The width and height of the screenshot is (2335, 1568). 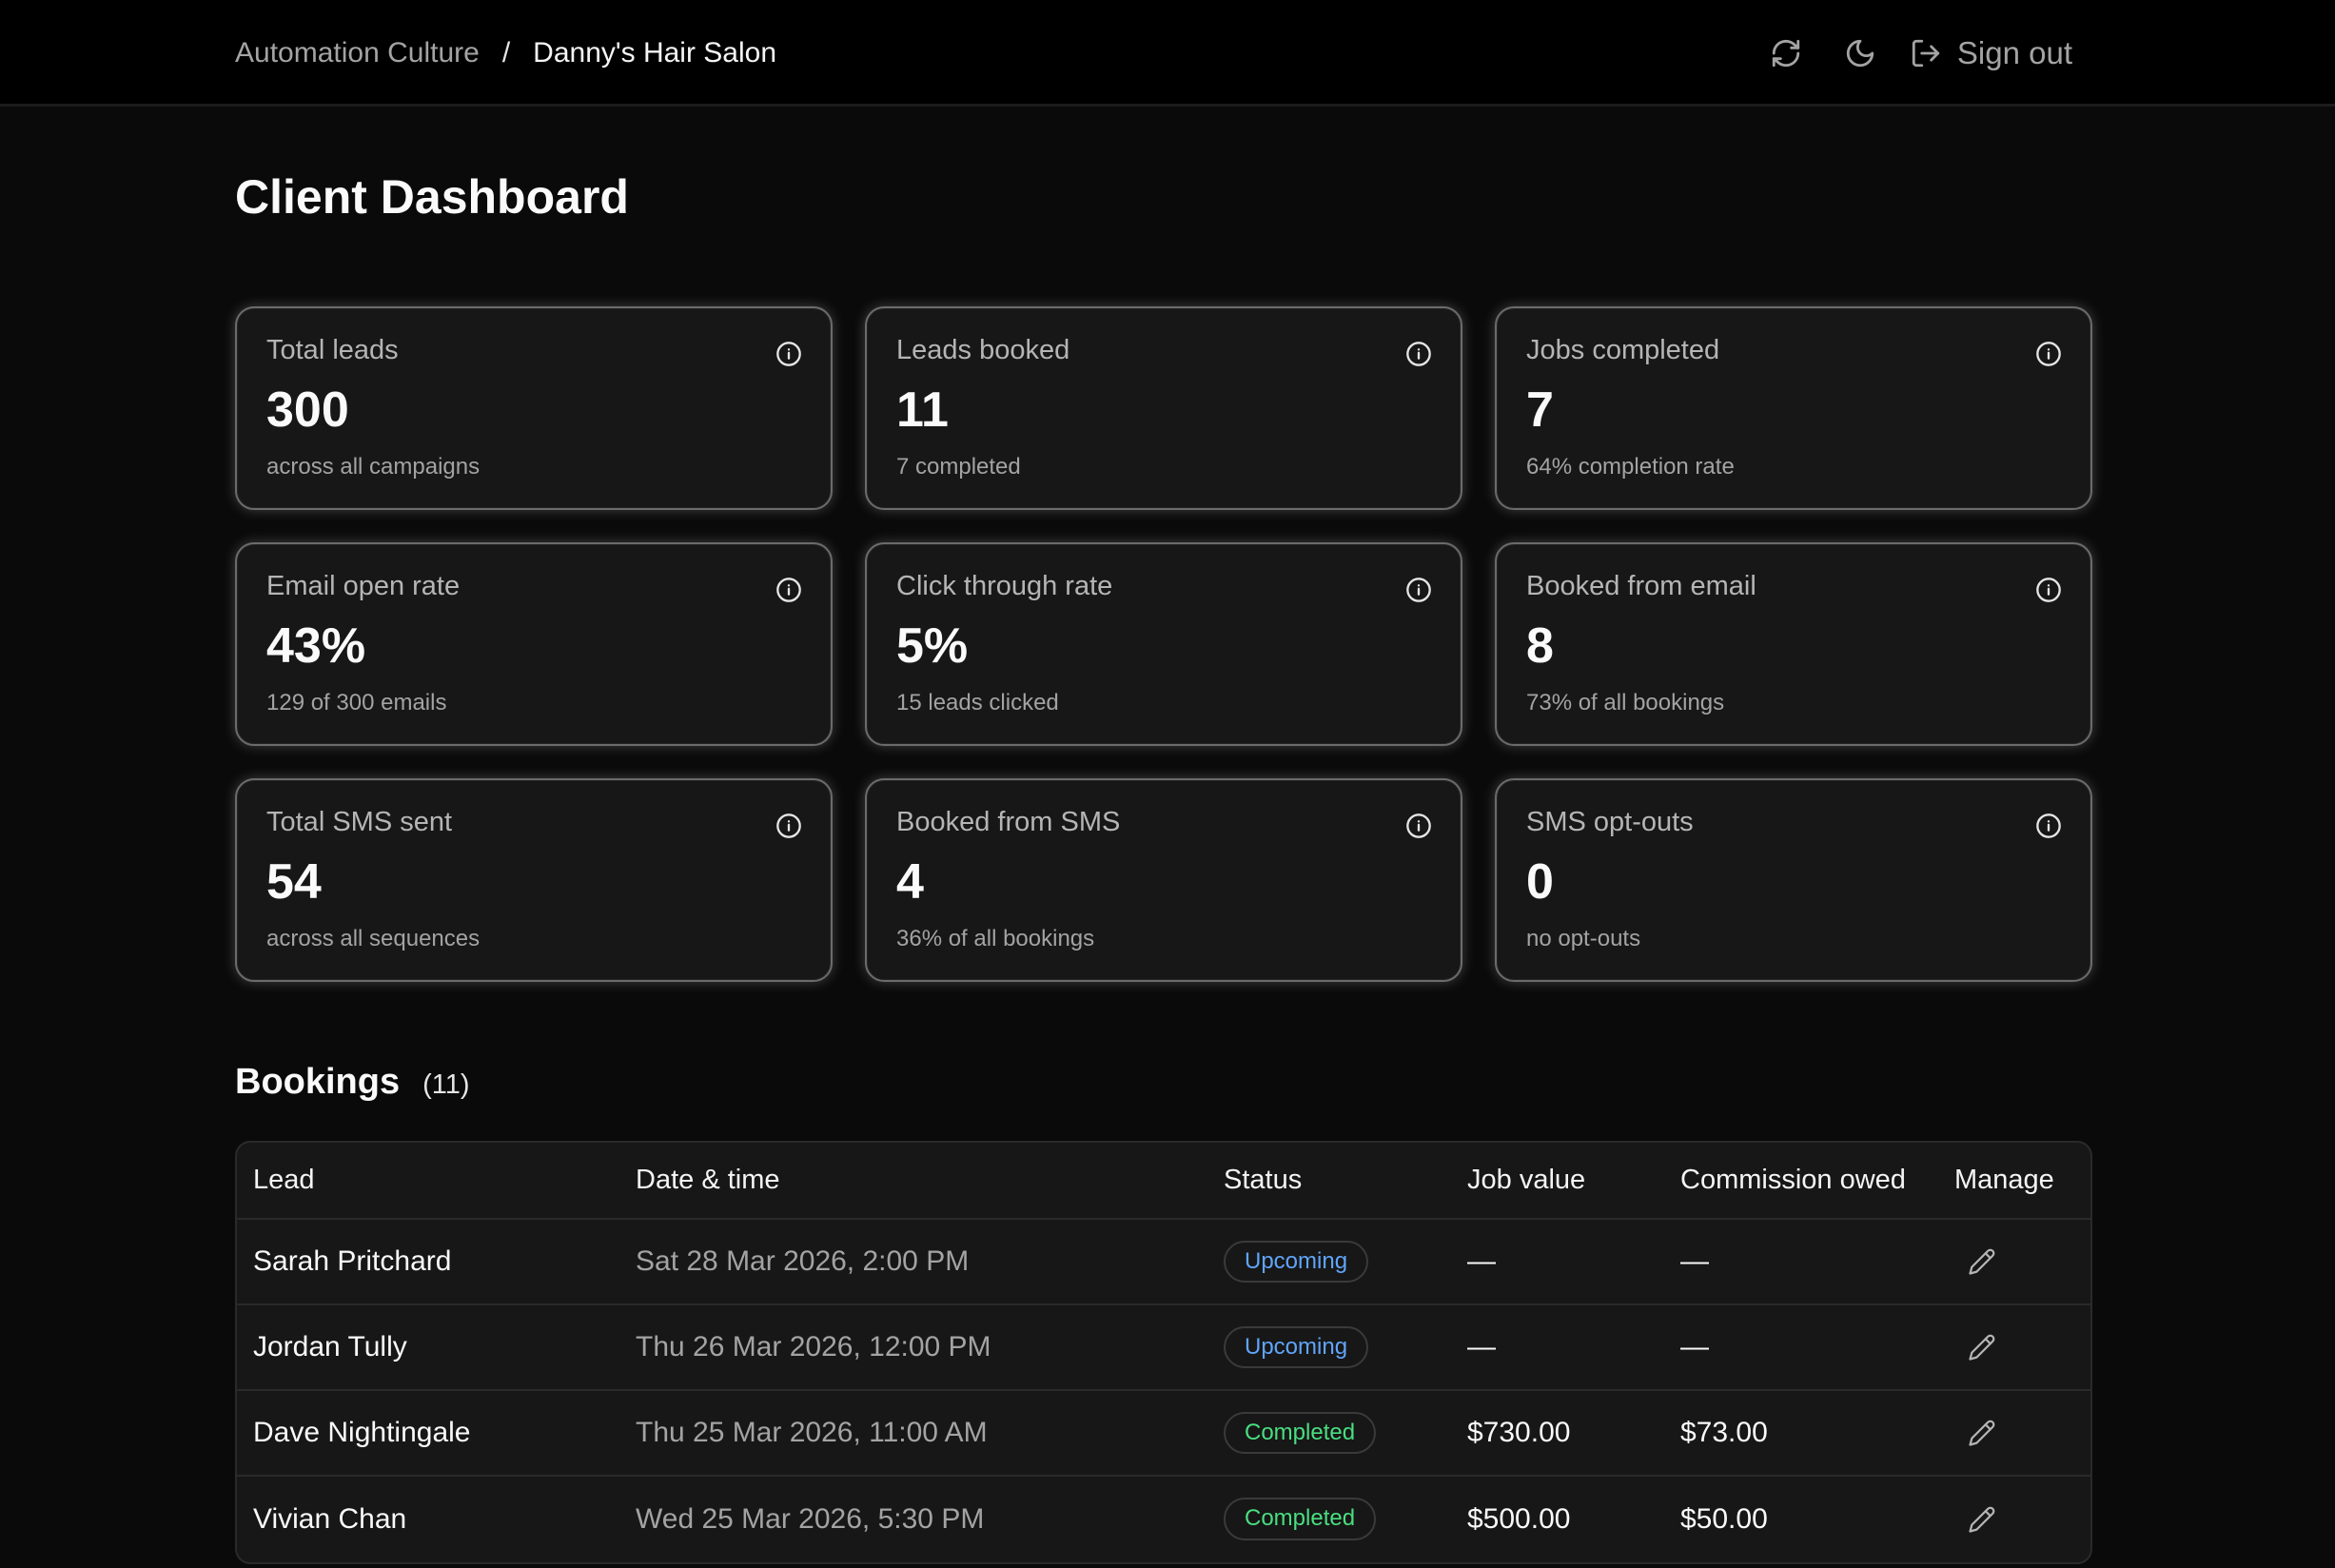 What do you see at coordinates (1163, 408) in the screenshot?
I see `stat-card-leads-booked: Leads booked 11 7 completed` at bounding box center [1163, 408].